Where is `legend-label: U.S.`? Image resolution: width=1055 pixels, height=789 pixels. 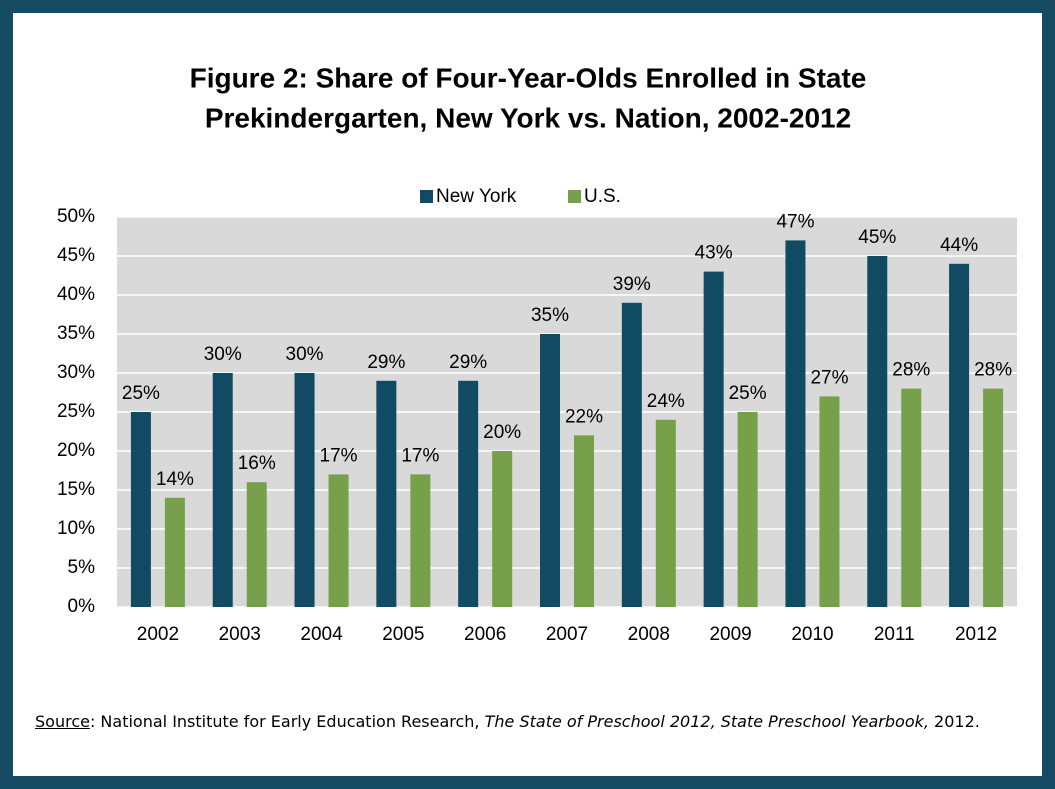
legend-label: U.S. is located at coordinates (602, 196).